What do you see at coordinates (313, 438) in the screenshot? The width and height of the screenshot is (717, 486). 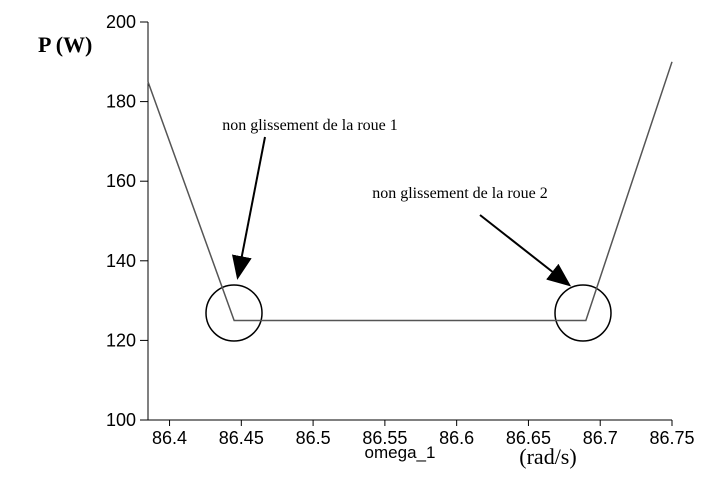 I see `x-tick-label: 86.5` at bounding box center [313, 438].